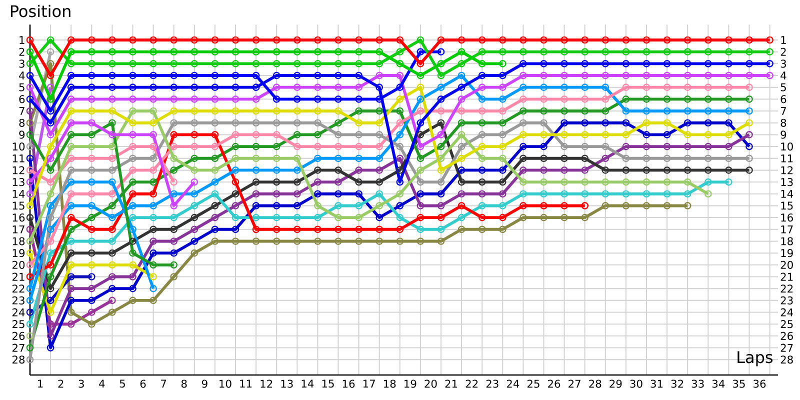  What do you see at coordinates (787, 230) in the screenshot?
I see `y2-tick-label: 17` at bounding box center [787, 230].